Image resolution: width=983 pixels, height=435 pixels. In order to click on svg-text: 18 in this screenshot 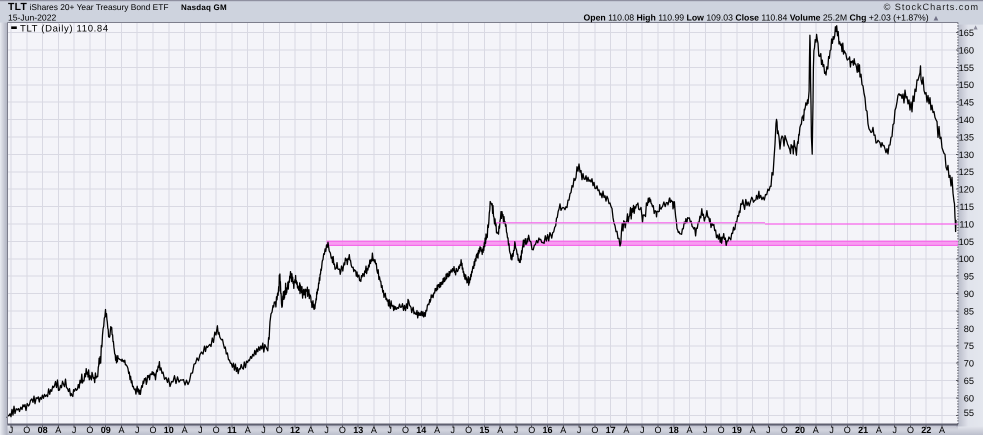, I will do `click(674, 430)`.